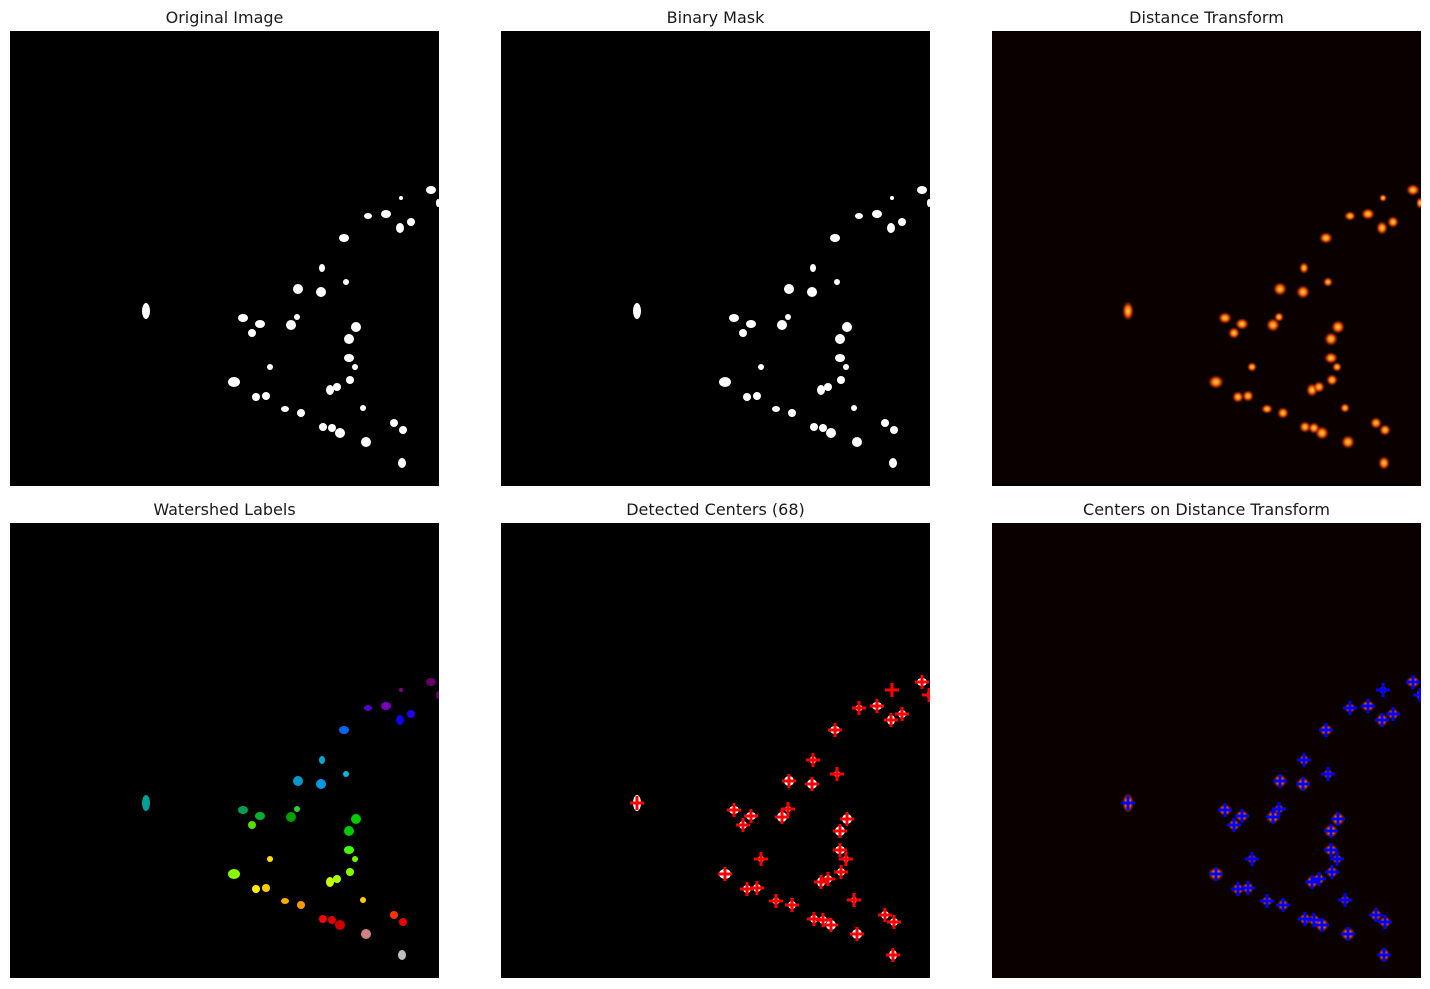 The image size is (1430, 989). What do you see at coordinates (715, 17) in the screenshot?
I see `panel-title: Binary Mask` at bounding box center [715, 17].